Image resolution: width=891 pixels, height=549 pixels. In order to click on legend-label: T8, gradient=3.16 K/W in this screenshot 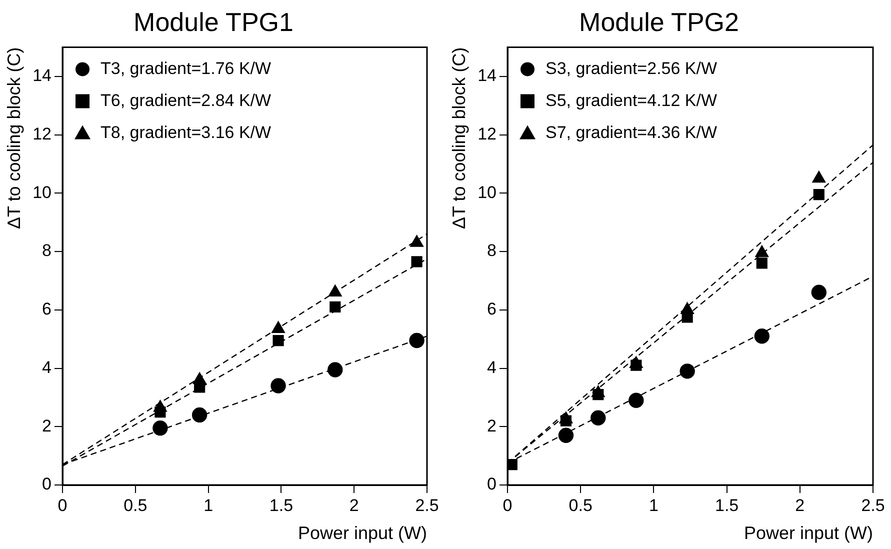, I will do `click(186, 132)`.